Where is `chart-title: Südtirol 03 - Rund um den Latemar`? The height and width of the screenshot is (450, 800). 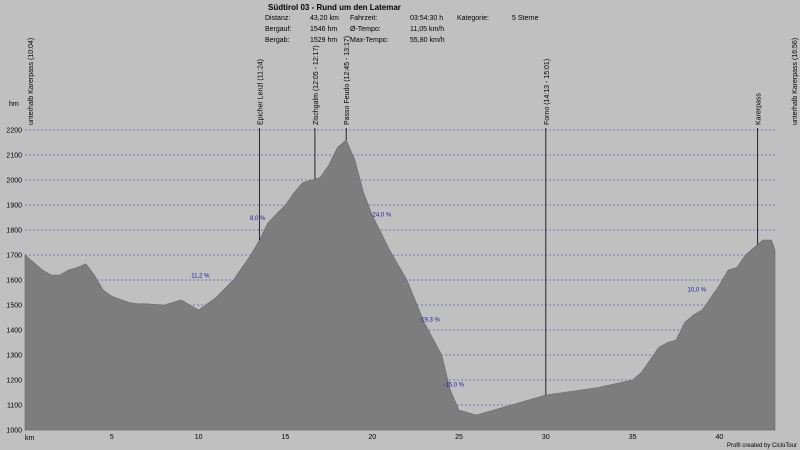
chart-title: Südtirol 03 - Rund um den Latemar is located at coordinates (334, 7).